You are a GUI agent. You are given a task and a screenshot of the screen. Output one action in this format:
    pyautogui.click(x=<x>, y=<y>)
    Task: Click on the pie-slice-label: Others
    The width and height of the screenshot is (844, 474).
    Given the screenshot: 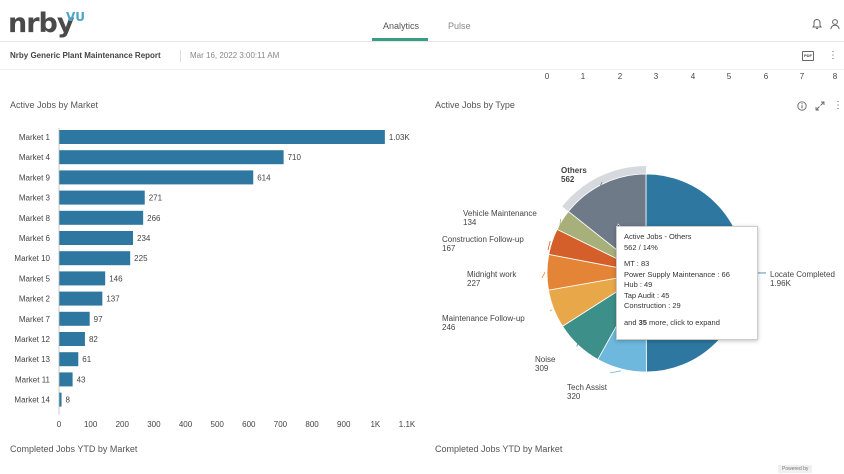 What is the action you would take?
    pyautogui.click(x=574, y=170)
    